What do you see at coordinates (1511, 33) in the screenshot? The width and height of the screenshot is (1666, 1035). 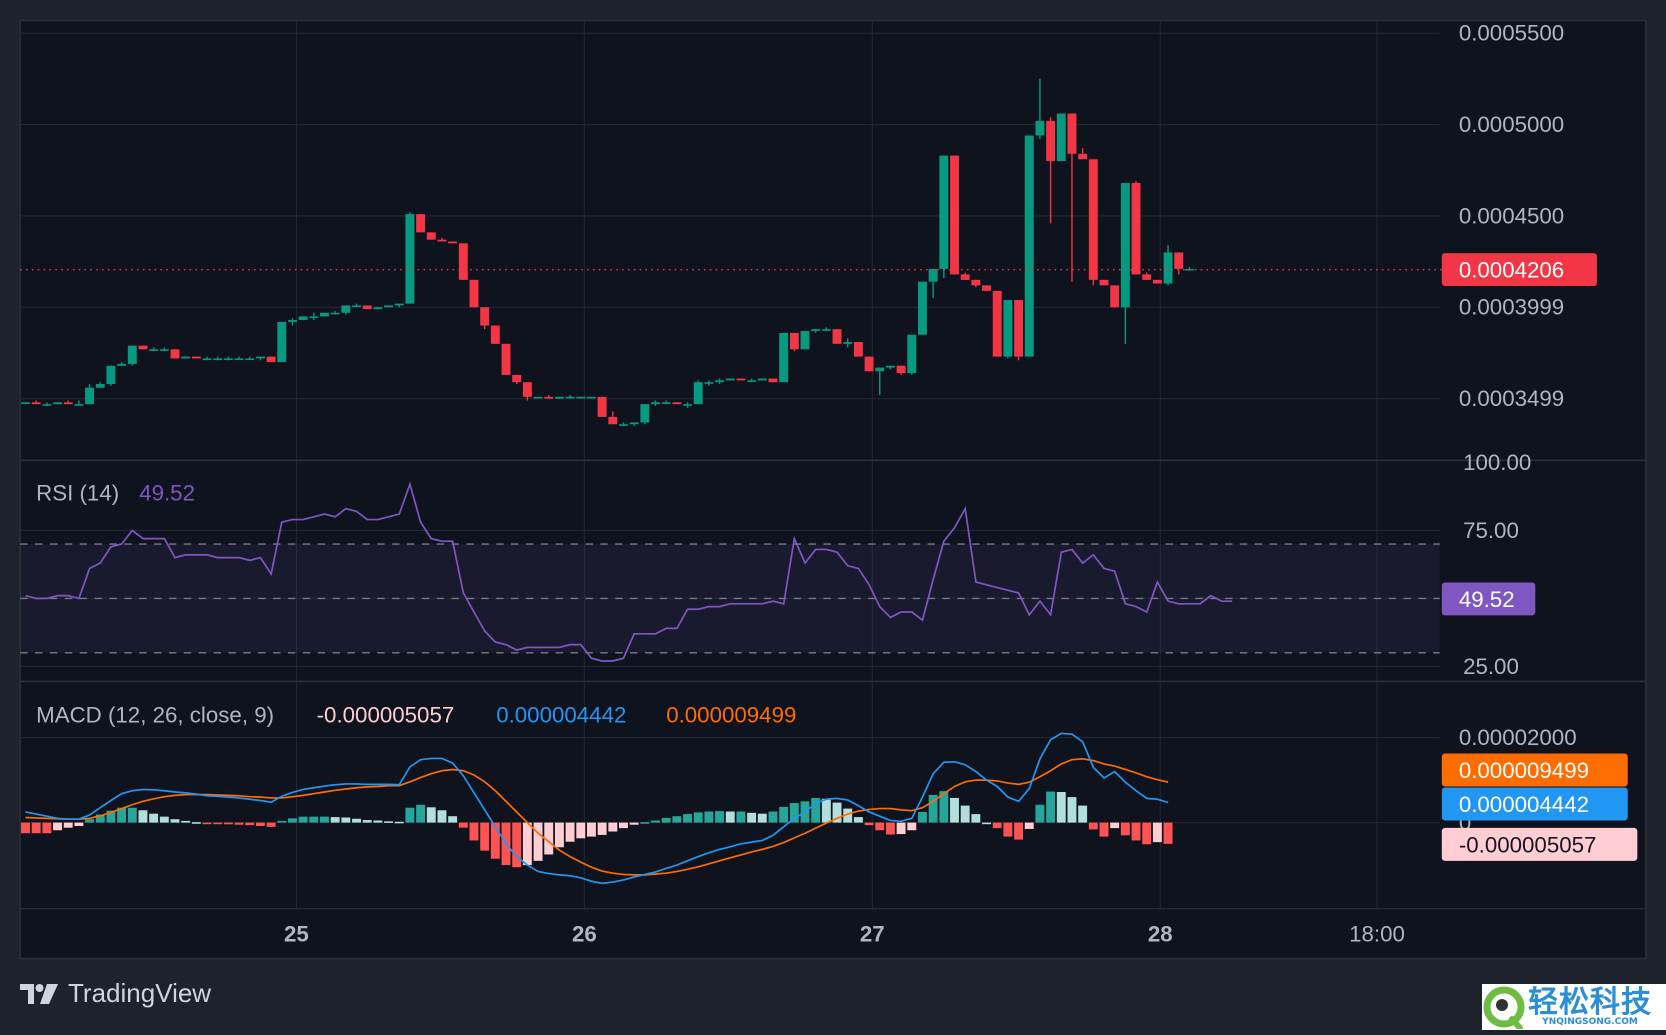 I see `price-axis-label: 0.0005500` at bounding box center [1511, 33].